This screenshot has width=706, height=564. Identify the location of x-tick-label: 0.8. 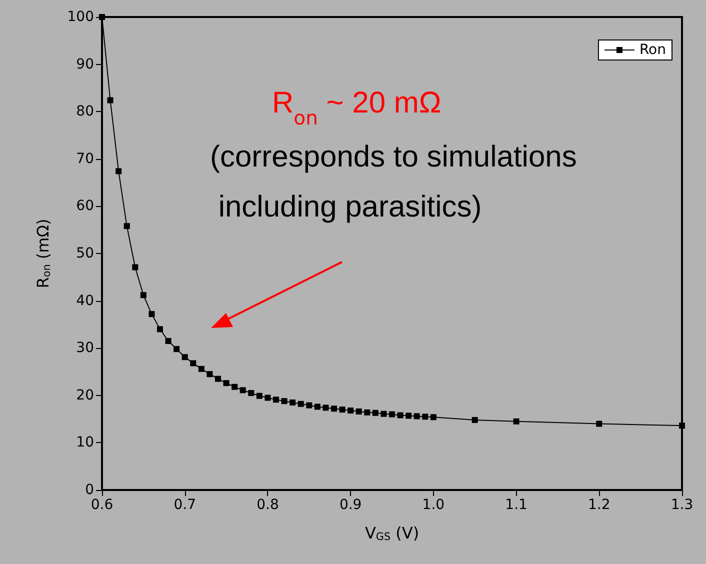
(267, 505).